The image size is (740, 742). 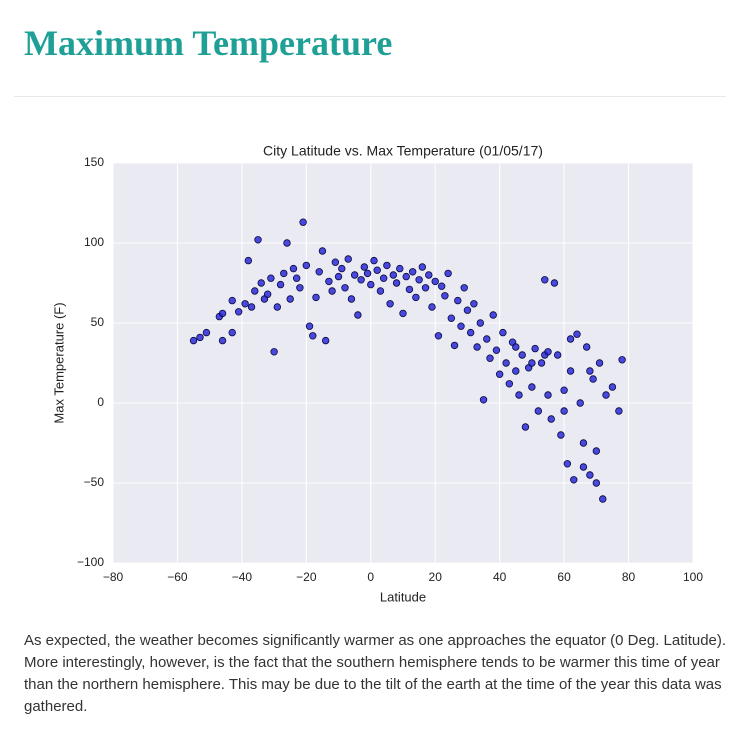 I want to click on y-tick-label: −100, so click(x=90, y=562).